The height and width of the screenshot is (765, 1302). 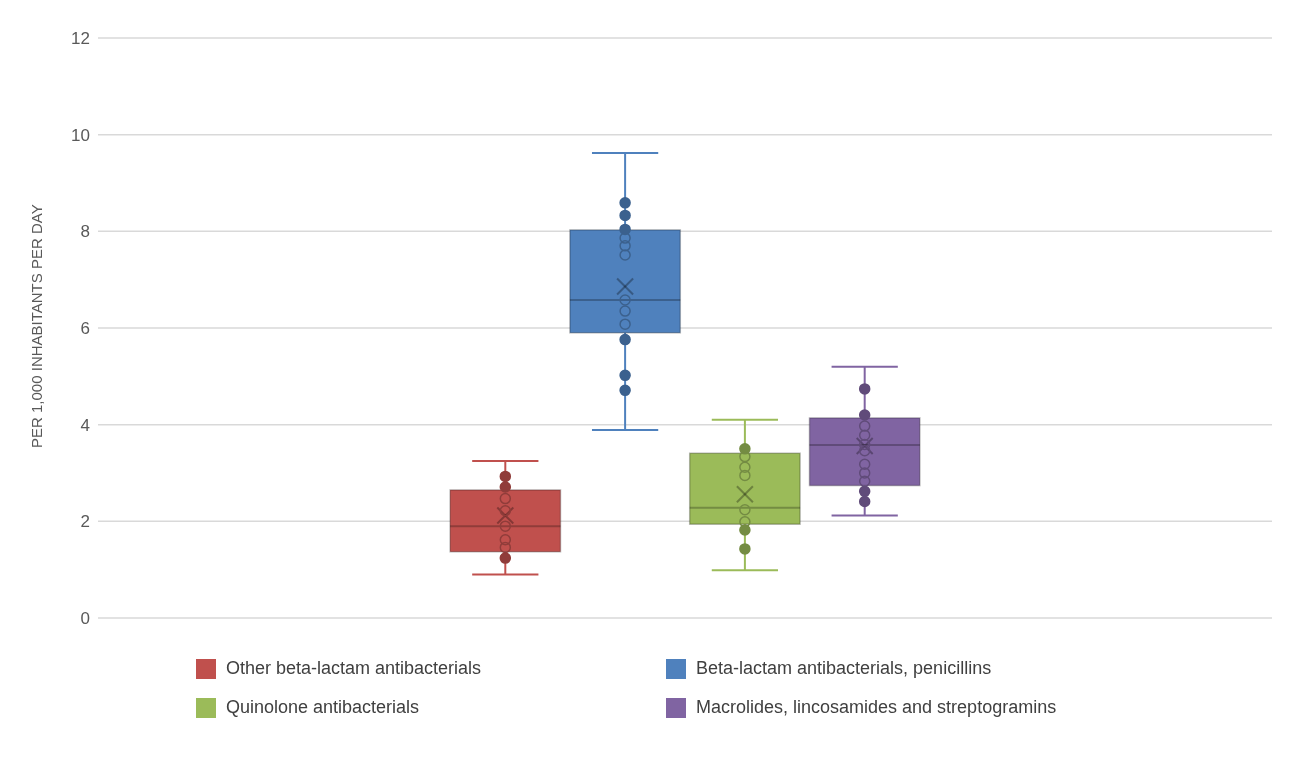 What do you see at coordinates (323, 707) in the screenshot?
I see `legend-label: Quinolone antibacterials` at bounding box center [323, 707].